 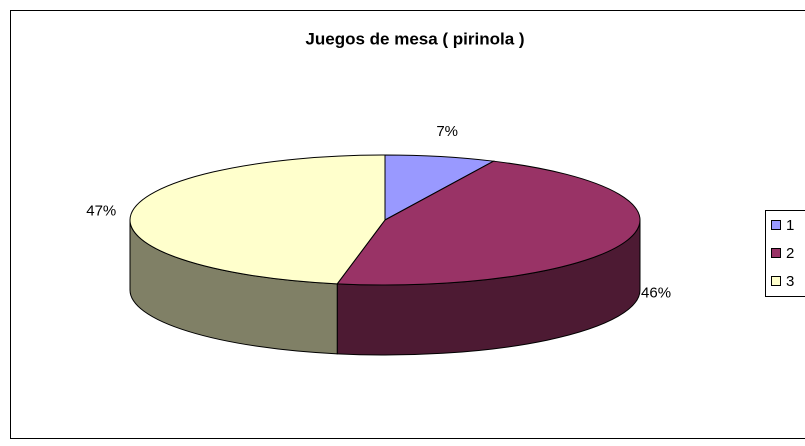 What do you see at coordinates (414, 38) in the screenshot?
I see `chart-title: Juegos de mesa ( pirinola )` at bounding box center [414, 38].